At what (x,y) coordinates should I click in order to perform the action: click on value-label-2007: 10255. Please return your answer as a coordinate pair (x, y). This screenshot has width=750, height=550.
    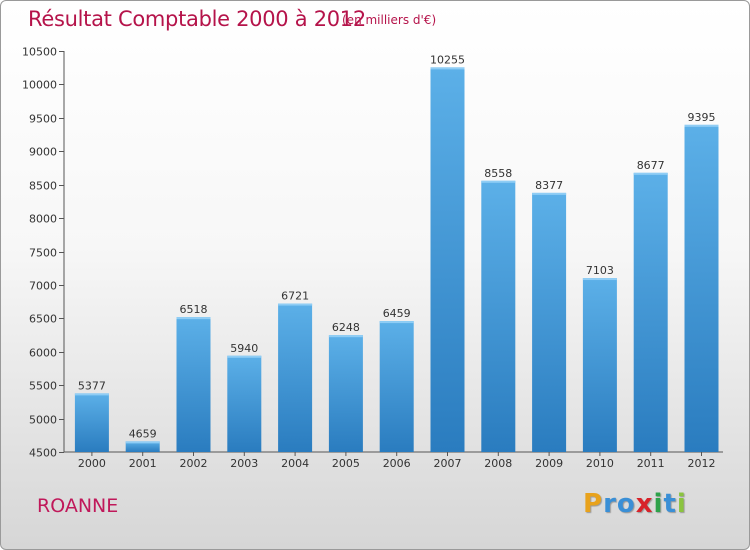
    Looking at the image, I should click on (447, 59).